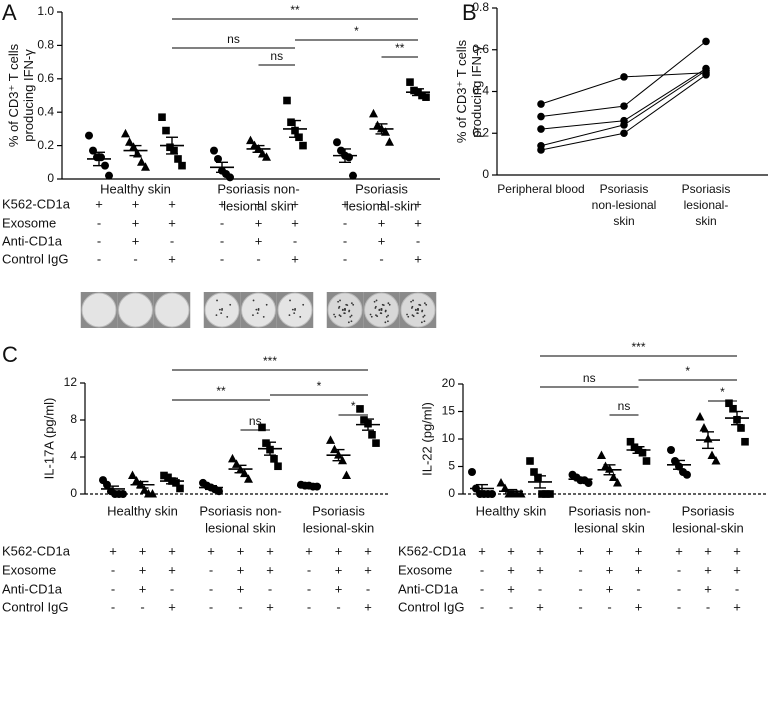  What do you see at coordinates (135, 188) in the screenshot?
I see `group-label: Healthy skin` at bounding box center [135, 188].